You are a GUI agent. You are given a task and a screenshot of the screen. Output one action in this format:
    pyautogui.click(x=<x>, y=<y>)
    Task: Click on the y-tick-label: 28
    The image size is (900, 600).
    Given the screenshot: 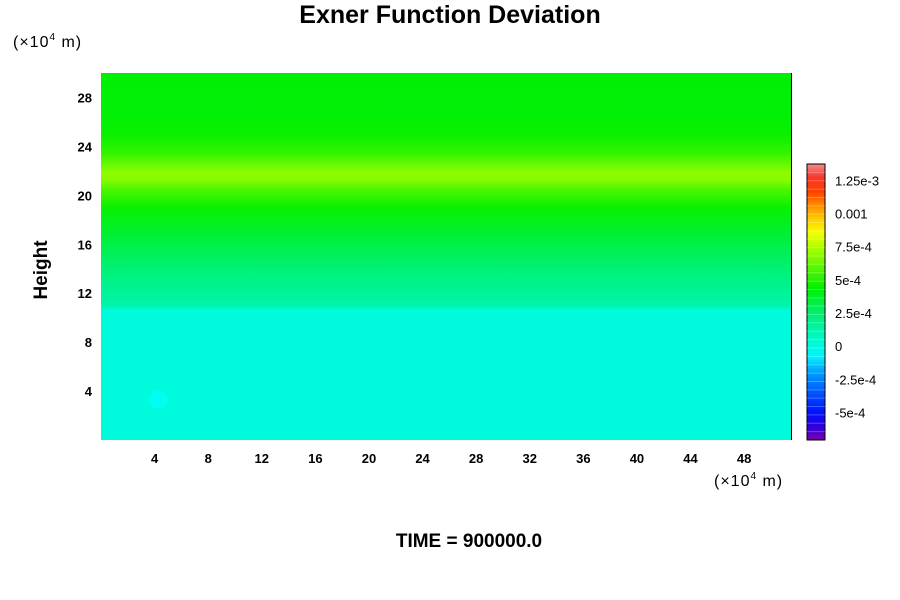 What is the action you would take?
    pyautogui.click(x=85, y=97)
    